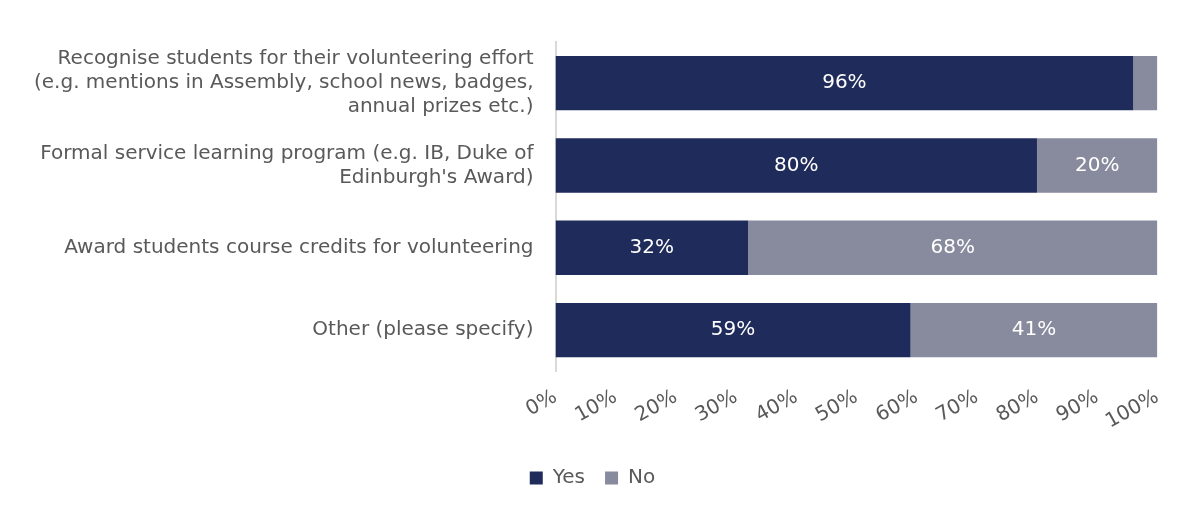  What do you see at coordinates (423, 328) in the screenshot?
I see `y-tick-label: Other (please specify)` at bounding box center [423, 328].